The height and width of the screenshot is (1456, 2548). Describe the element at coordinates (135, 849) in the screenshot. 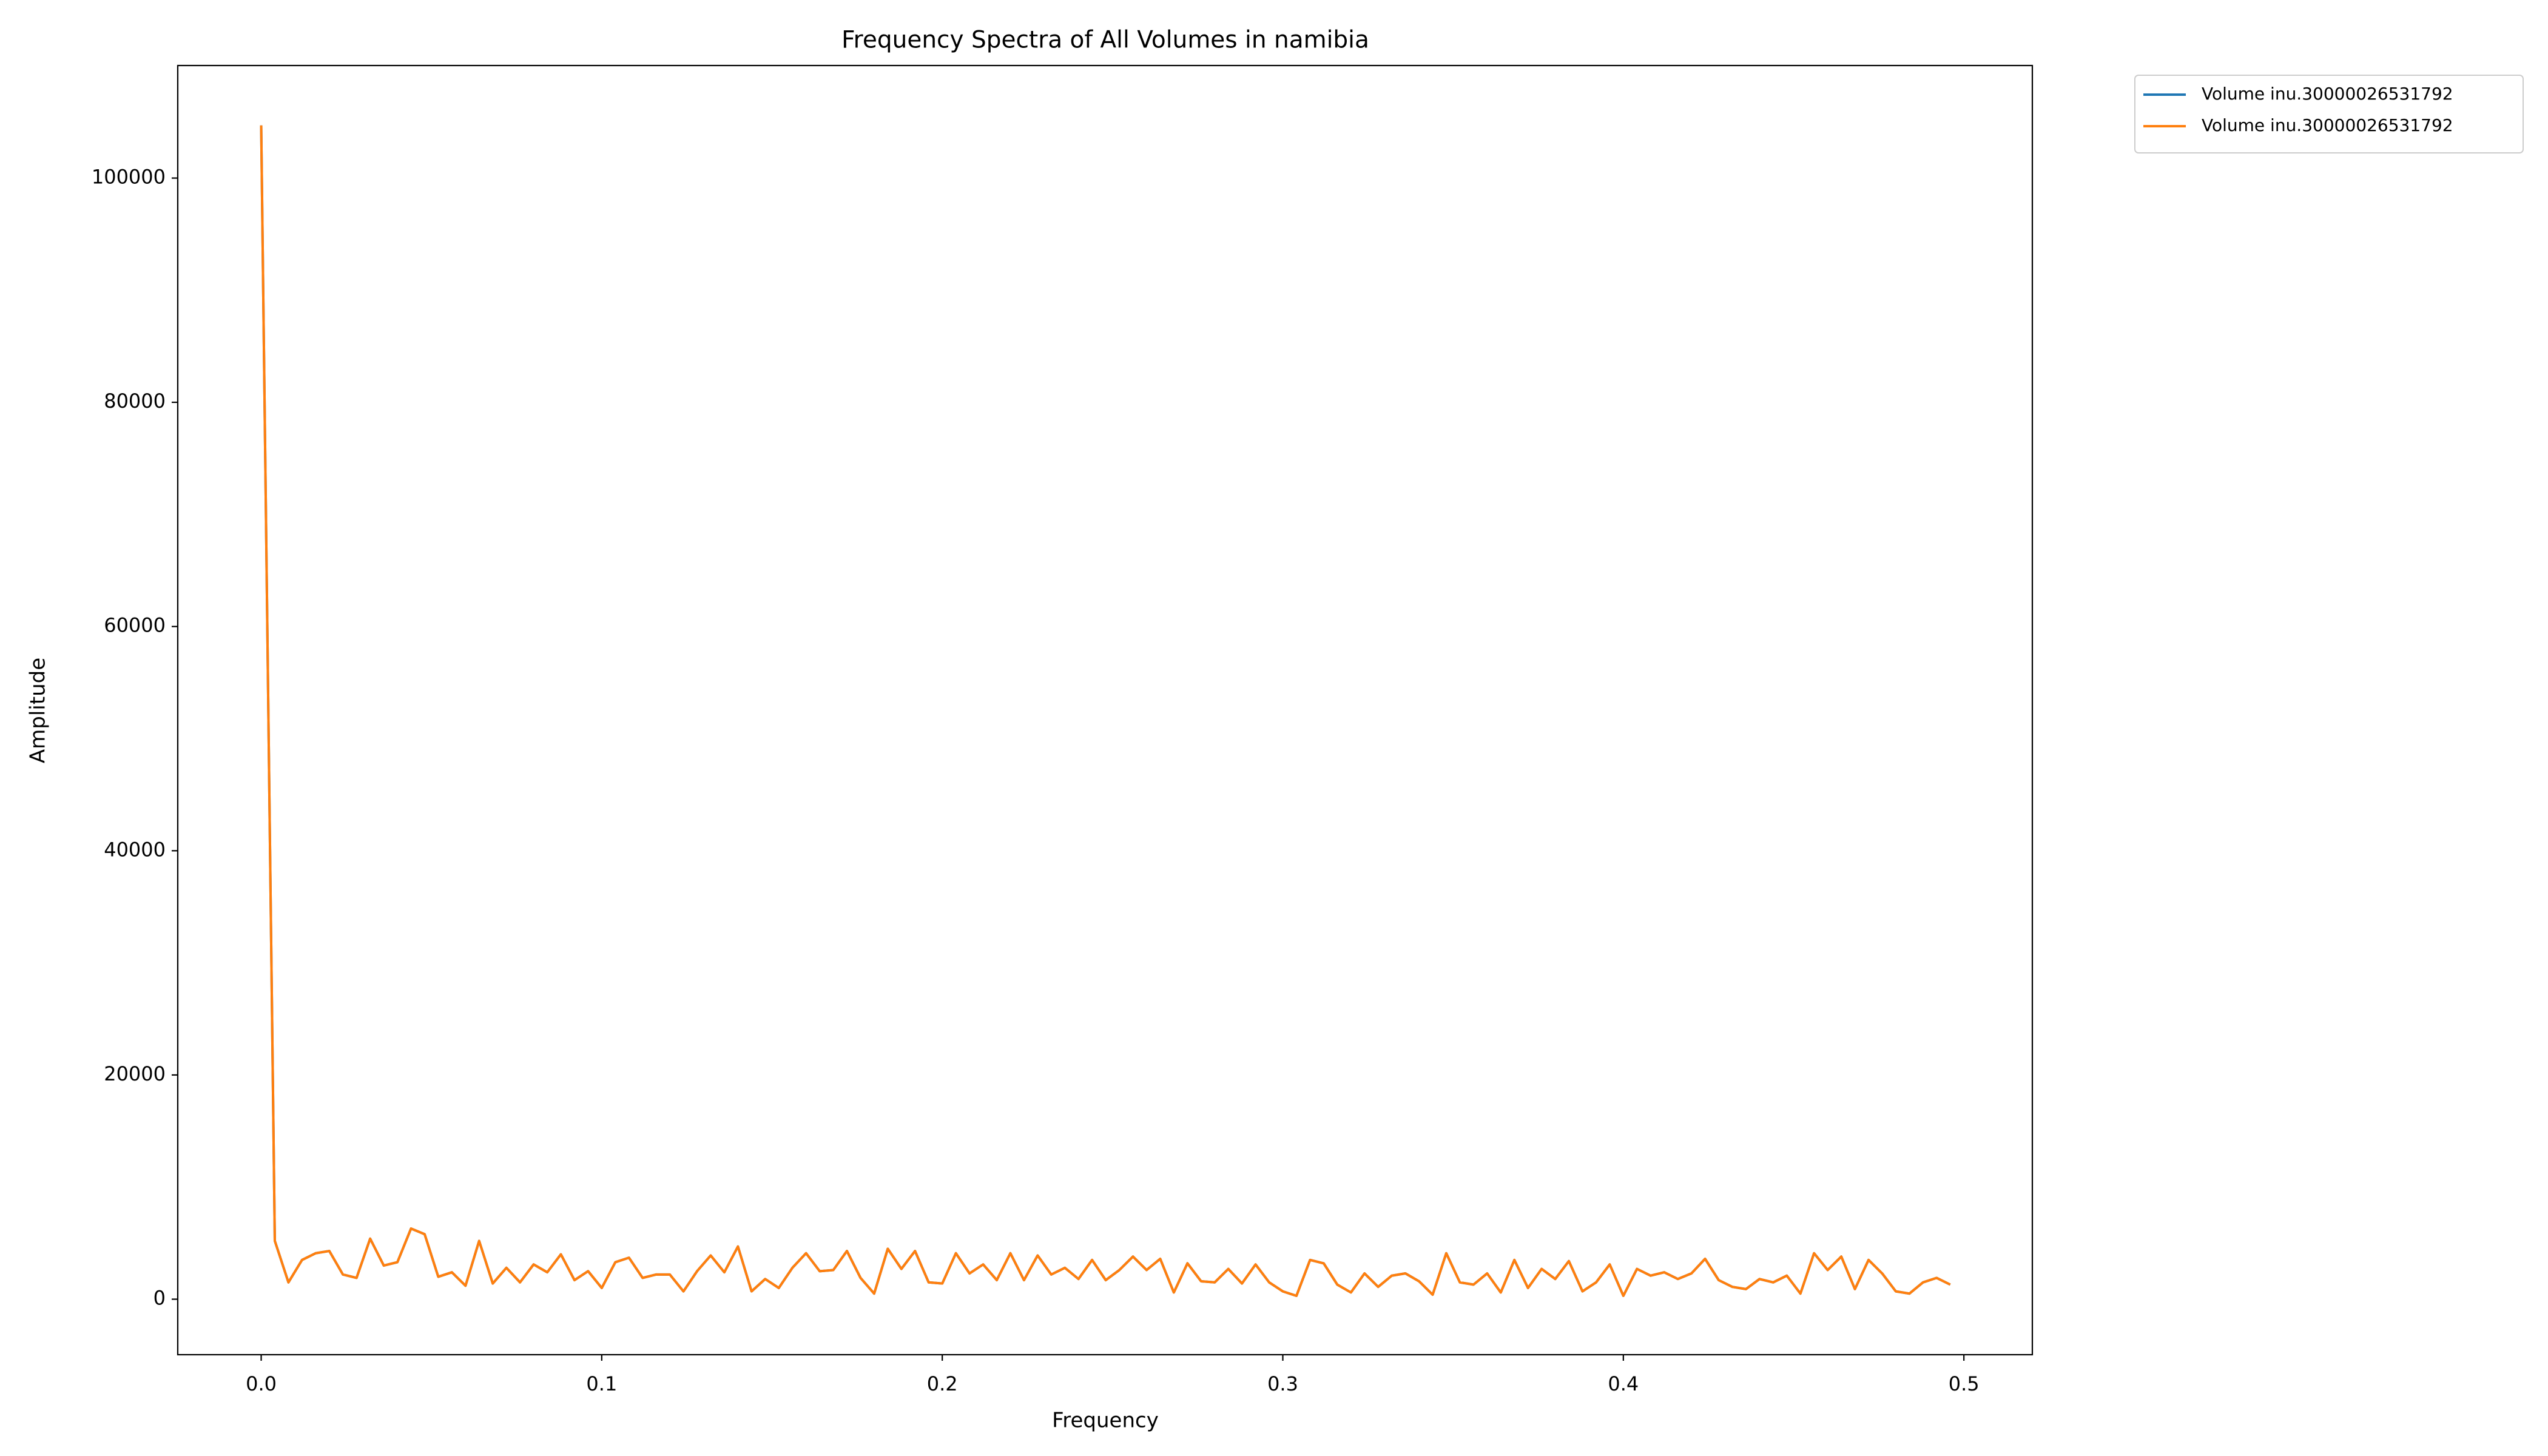

I see `y-tick-label: 40000` at that location.